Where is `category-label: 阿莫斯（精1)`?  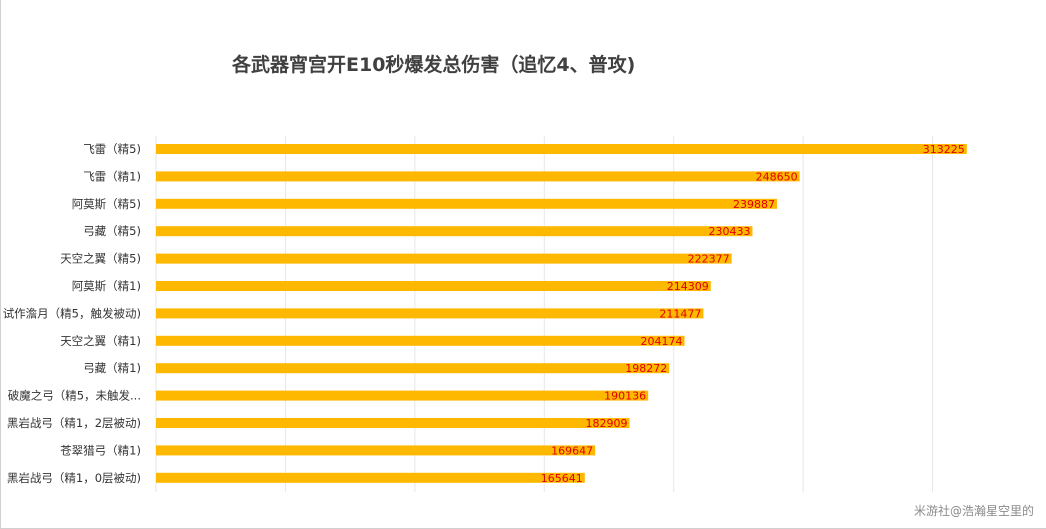
category-label: 阿莫斯（精1) is located at coordinates (106, 286).